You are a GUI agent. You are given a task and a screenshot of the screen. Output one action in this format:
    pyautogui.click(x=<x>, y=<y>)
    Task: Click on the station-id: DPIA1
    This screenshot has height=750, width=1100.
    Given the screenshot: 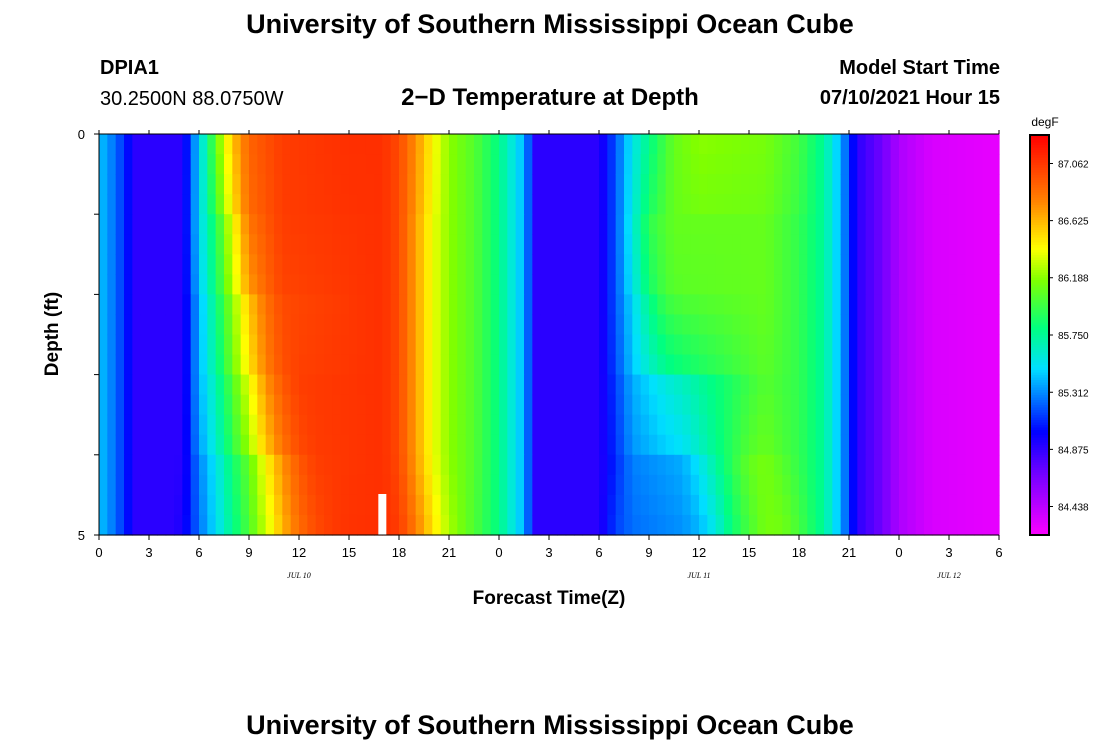 What is the action you would take?
    pyautogui.click(x=129, y=68)
    